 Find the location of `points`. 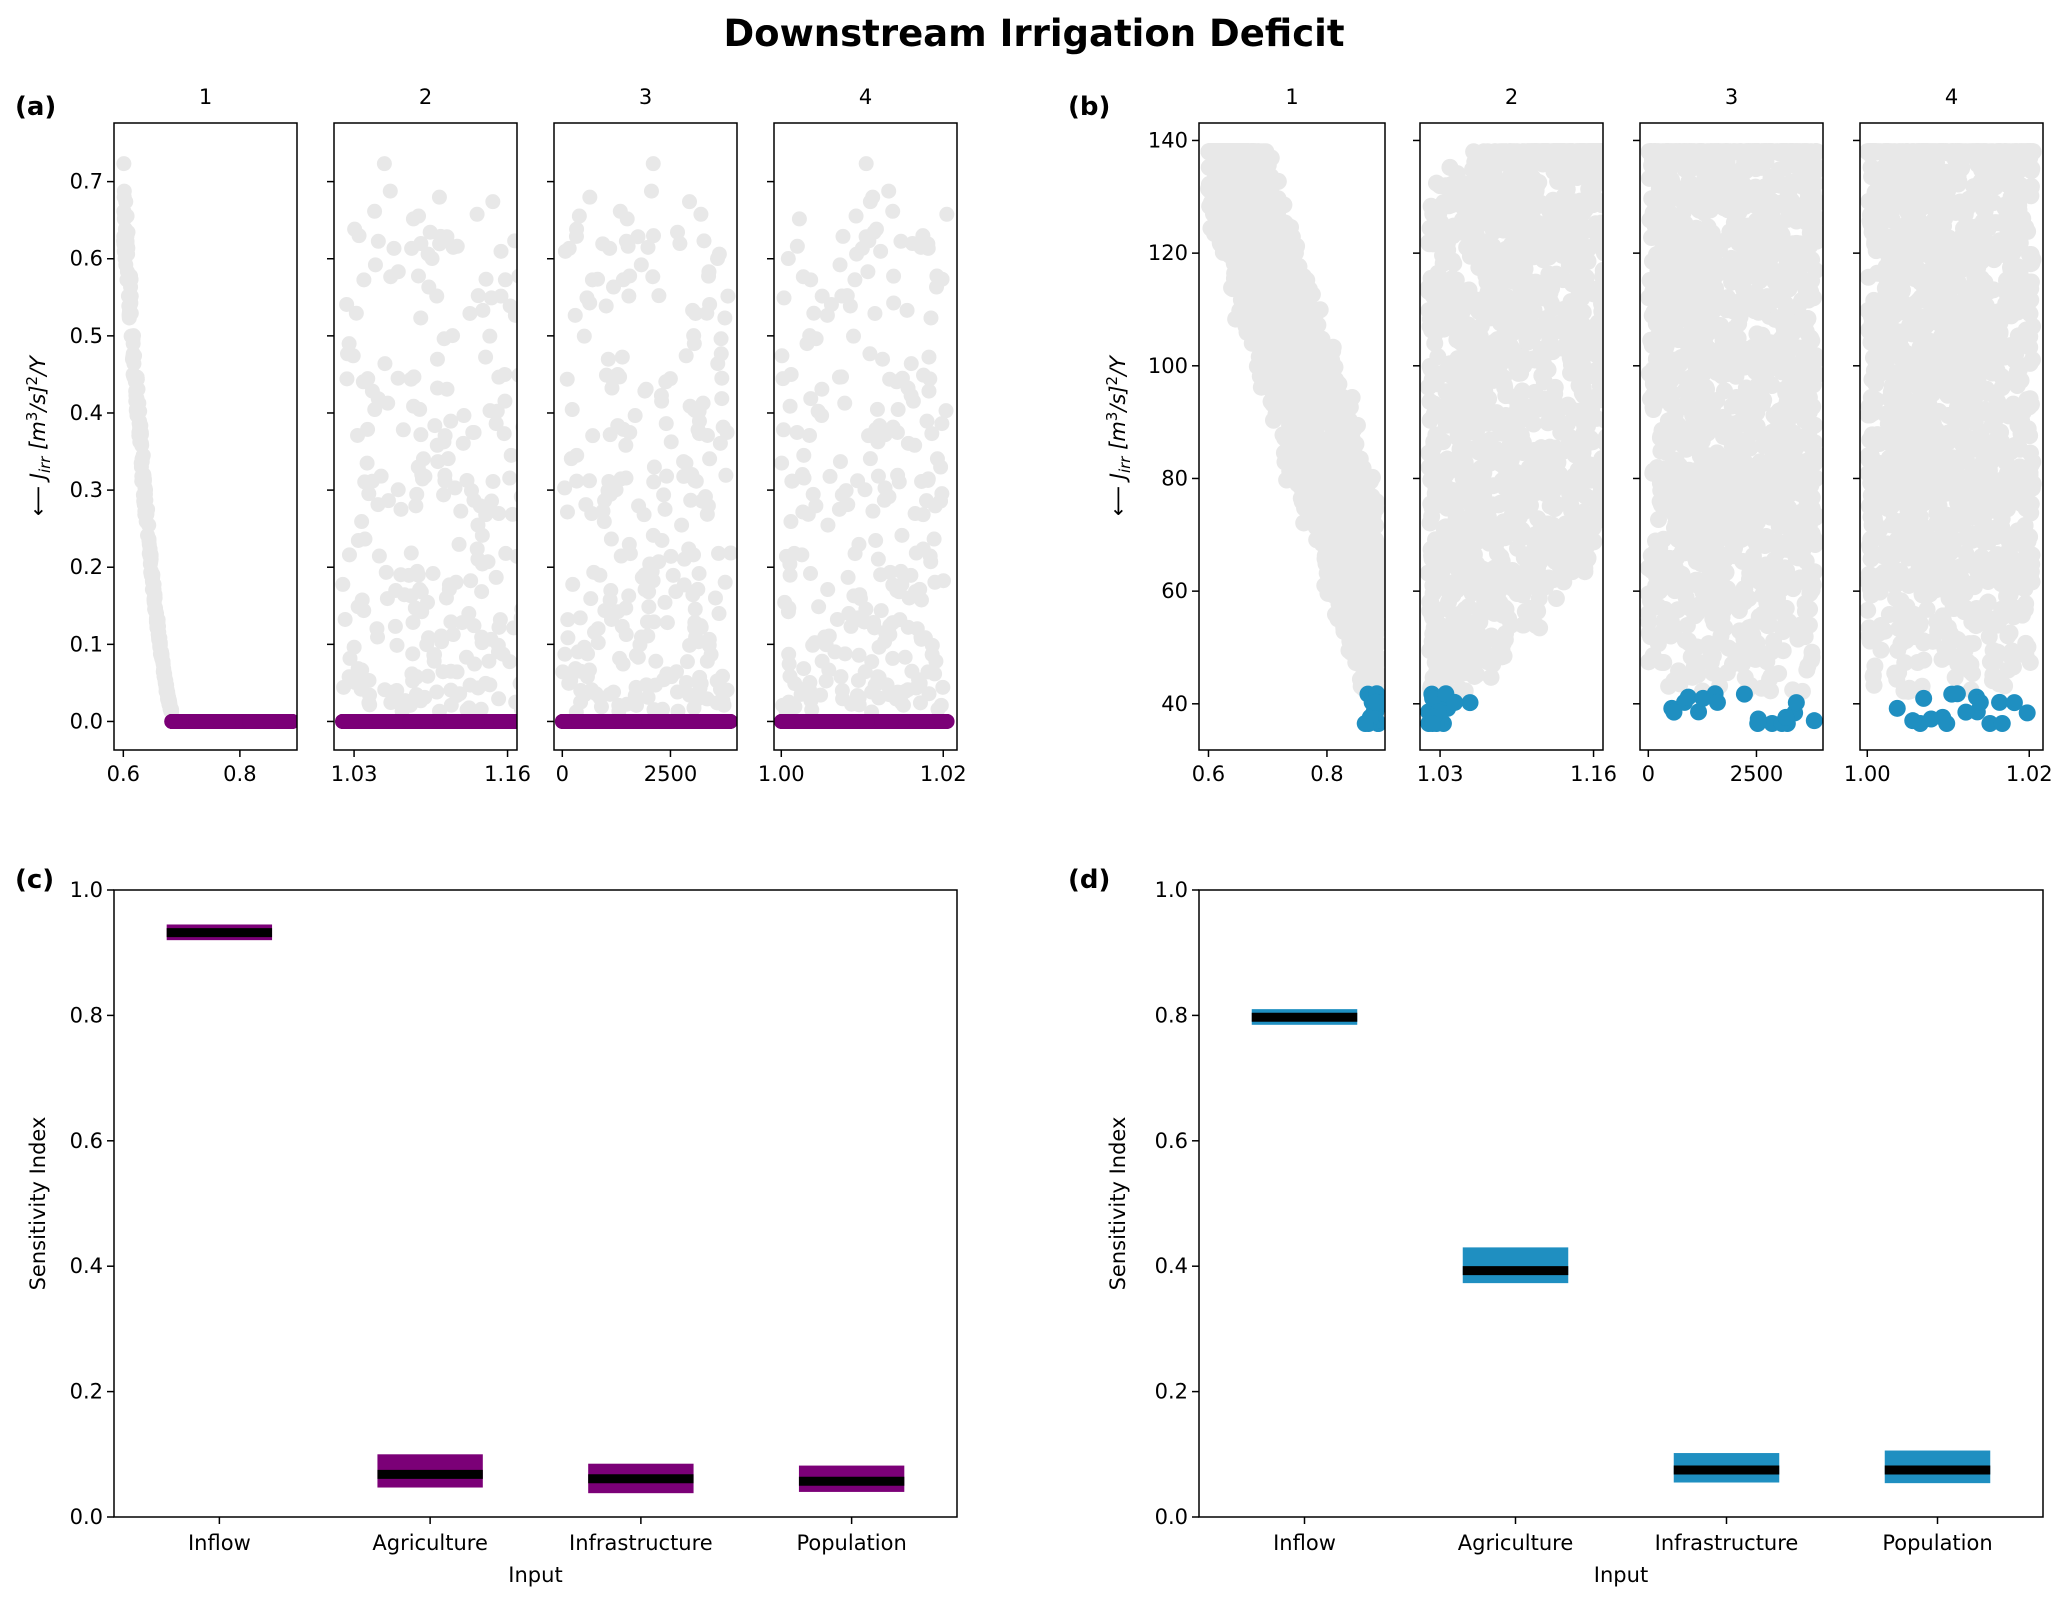

points is located at coordinates (1292, 438).